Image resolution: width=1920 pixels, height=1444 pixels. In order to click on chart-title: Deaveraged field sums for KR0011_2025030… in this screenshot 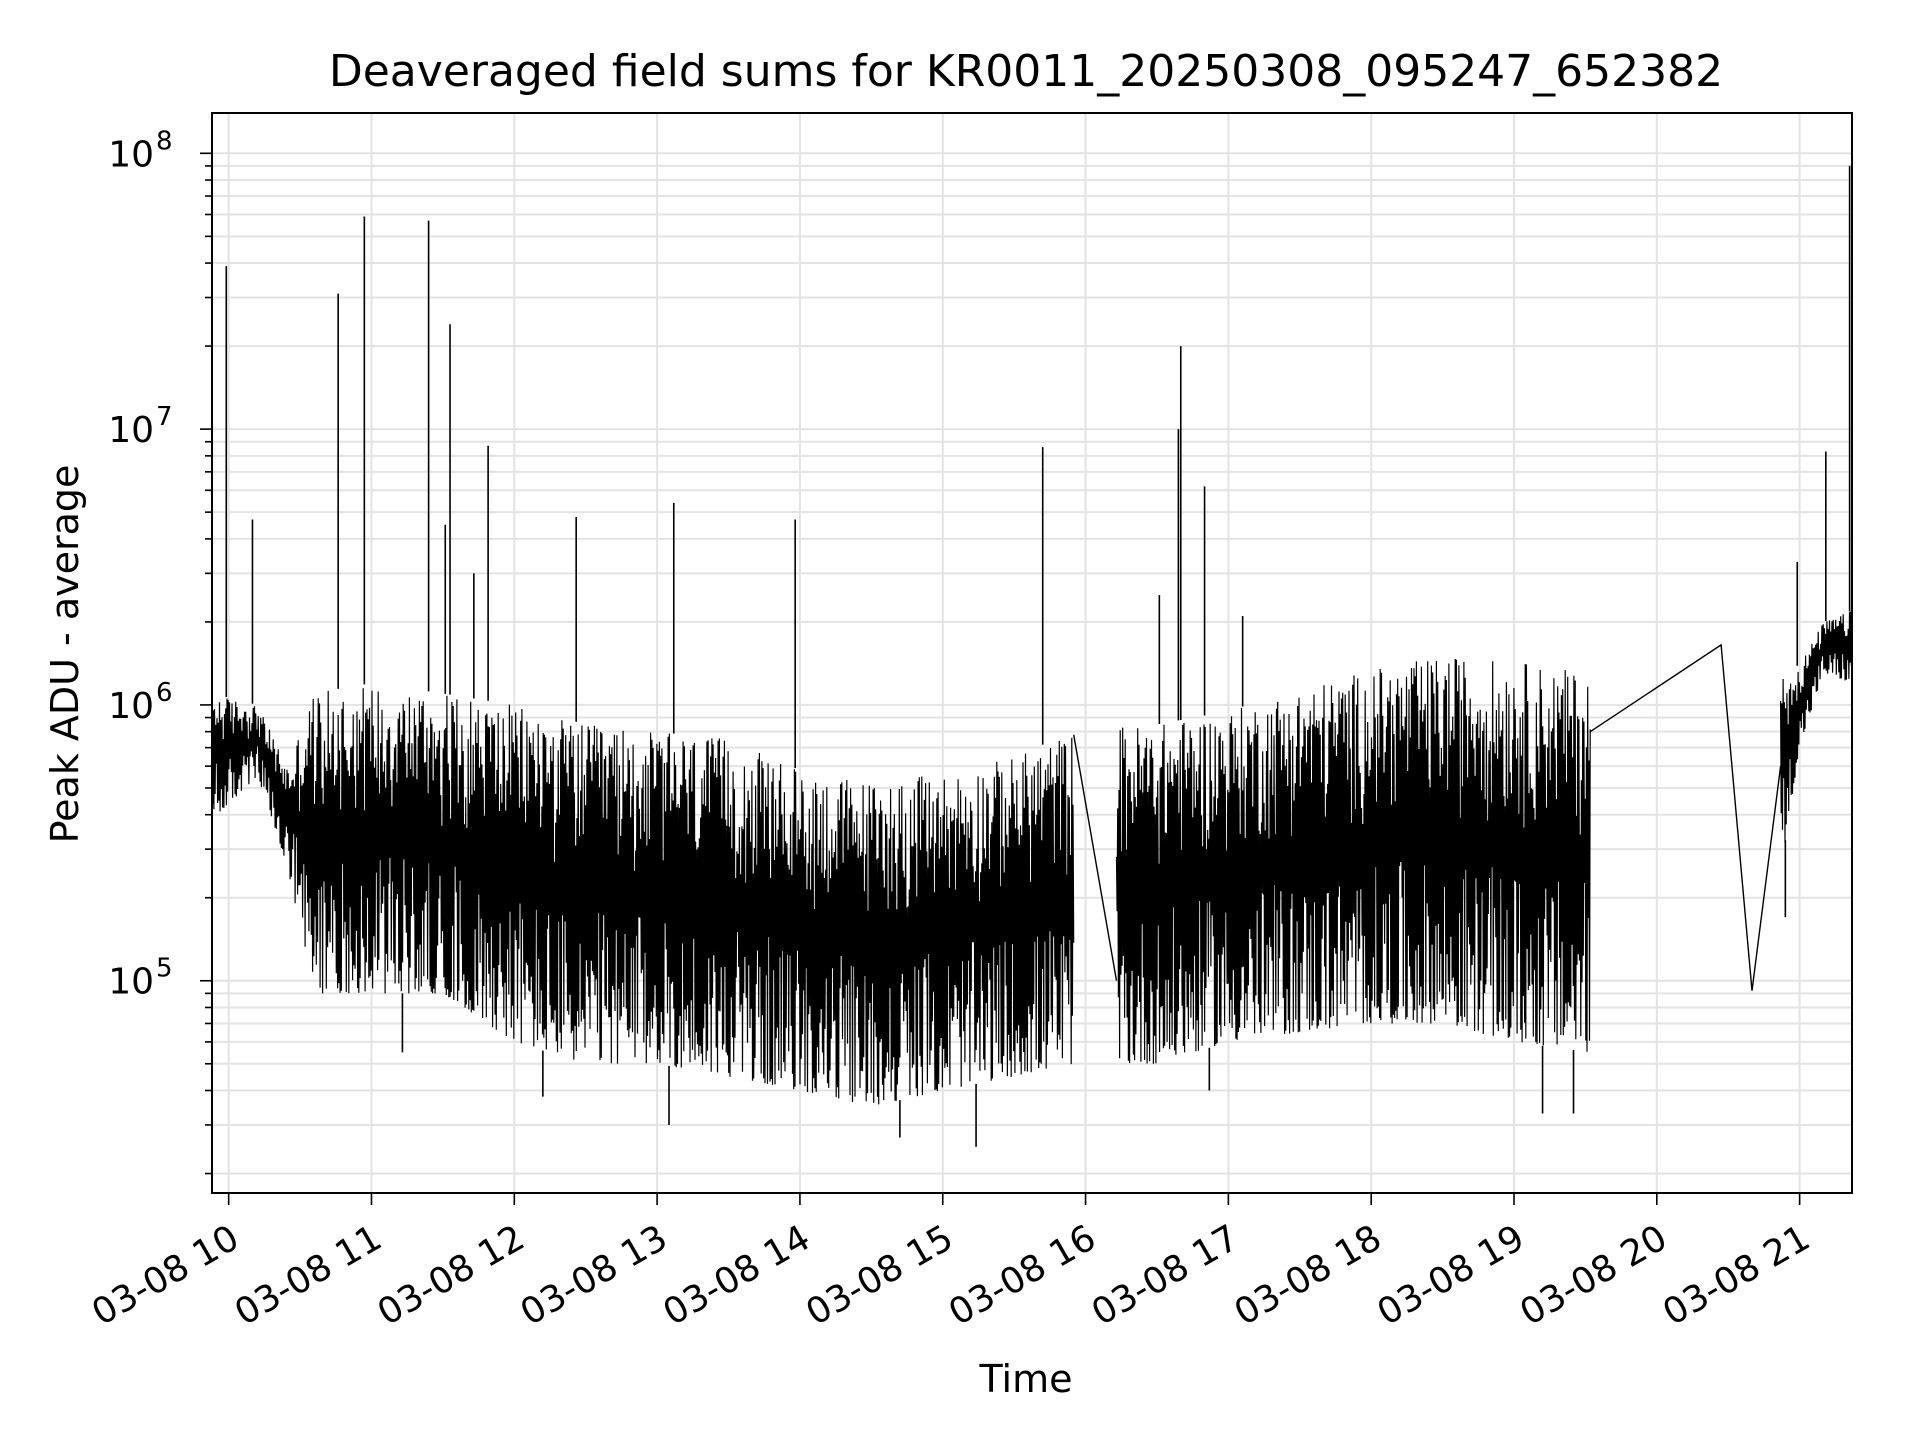, I will do `click(1026, 71)`.